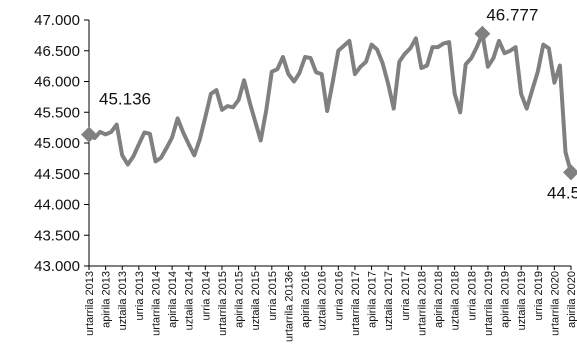 The height and width of the screenshot is (362, 577). Describe the element at coordinates (256, 300) in the screenshot. I see `x-tick-label: uztaila 2015` at that location.